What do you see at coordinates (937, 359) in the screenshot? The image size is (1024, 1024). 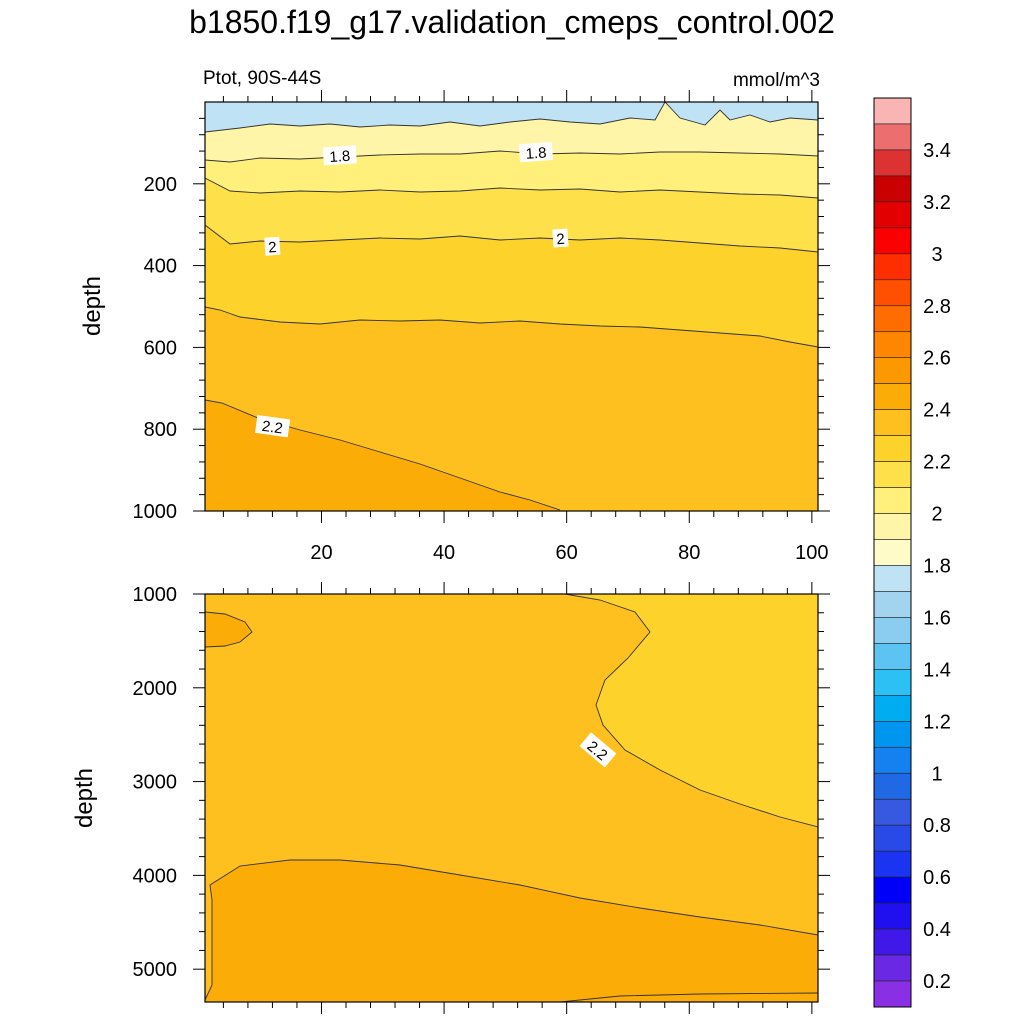 I see `colorbar-tick-label: 2.6` at bounding box center [937, 359].